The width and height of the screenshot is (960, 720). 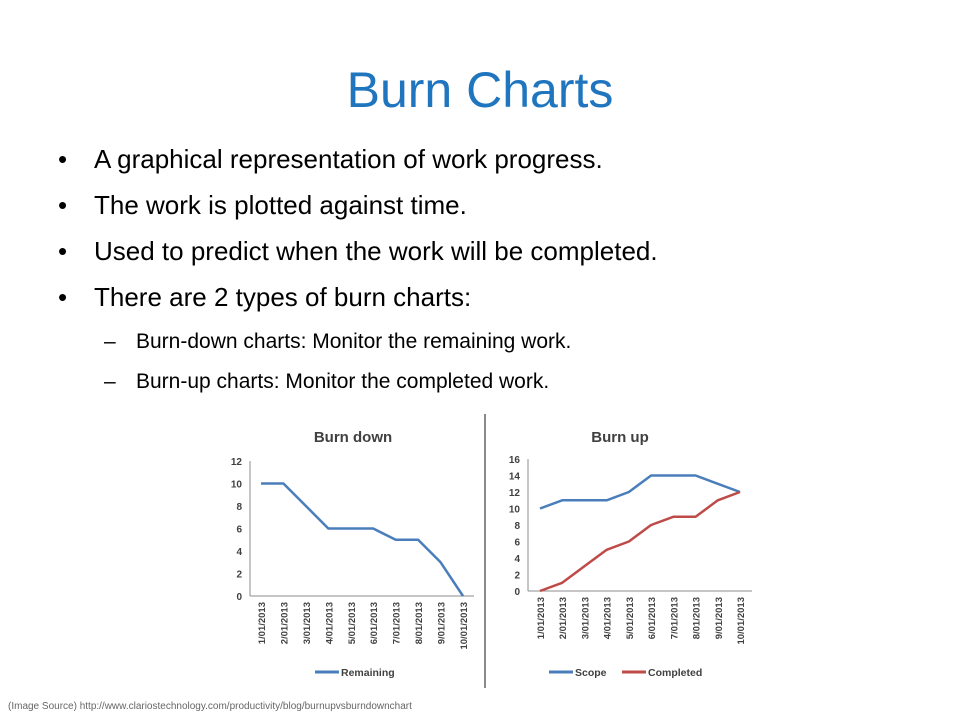 What do you see at coordinates (480, 90) in the screenshot?
I see `slide-title: Burn Charts` at bounding box center [480, 90].